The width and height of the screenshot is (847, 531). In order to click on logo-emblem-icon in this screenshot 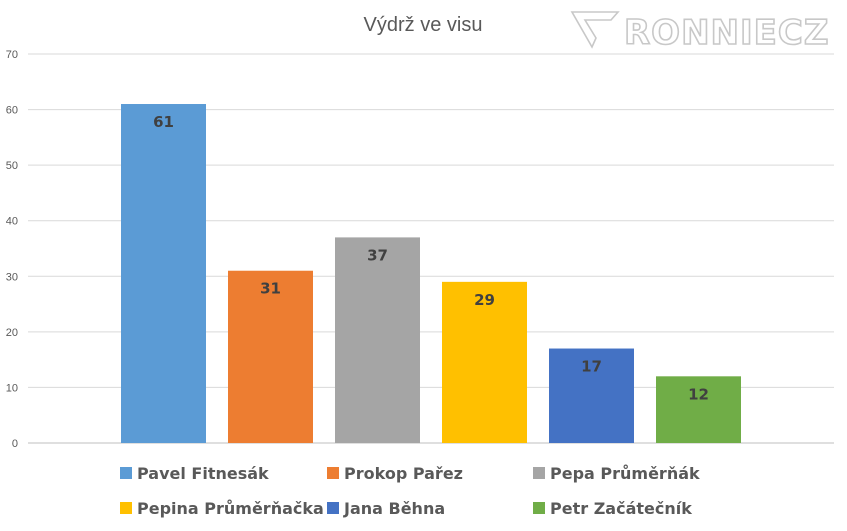, I will do `click(595, 30)`.